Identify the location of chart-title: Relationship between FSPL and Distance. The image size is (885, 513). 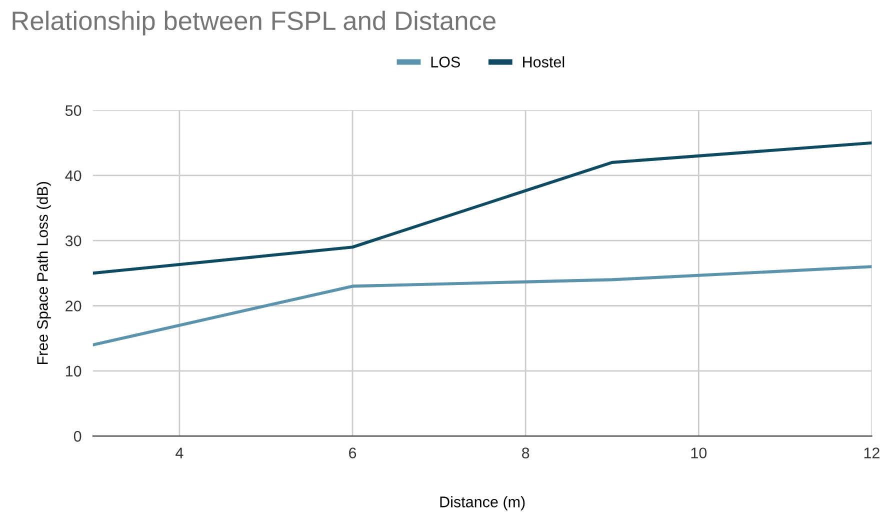
(254, 23).